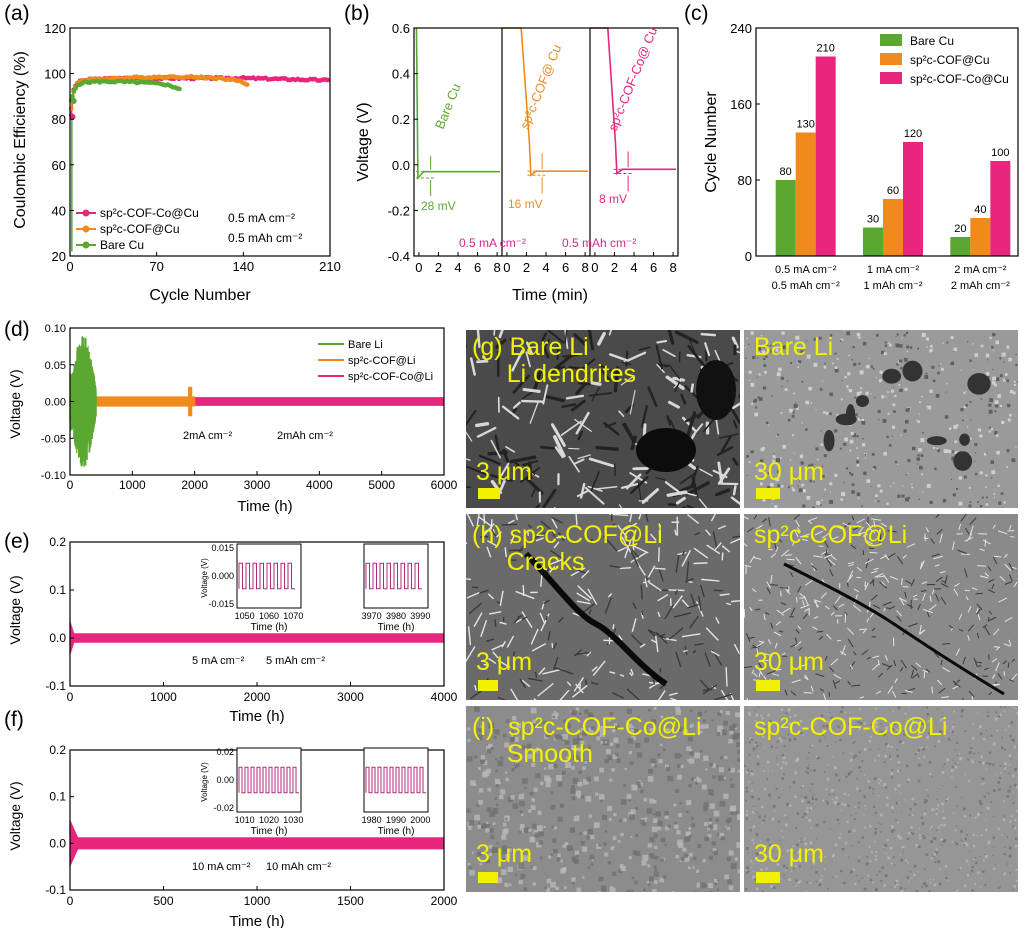 Image resolution: width=1024 pixels, height=928 pixels. What do you see at coordinates (980, 210) in the screenshot?
I see `bar-value-label: 40` at bounding box center [980, 210].